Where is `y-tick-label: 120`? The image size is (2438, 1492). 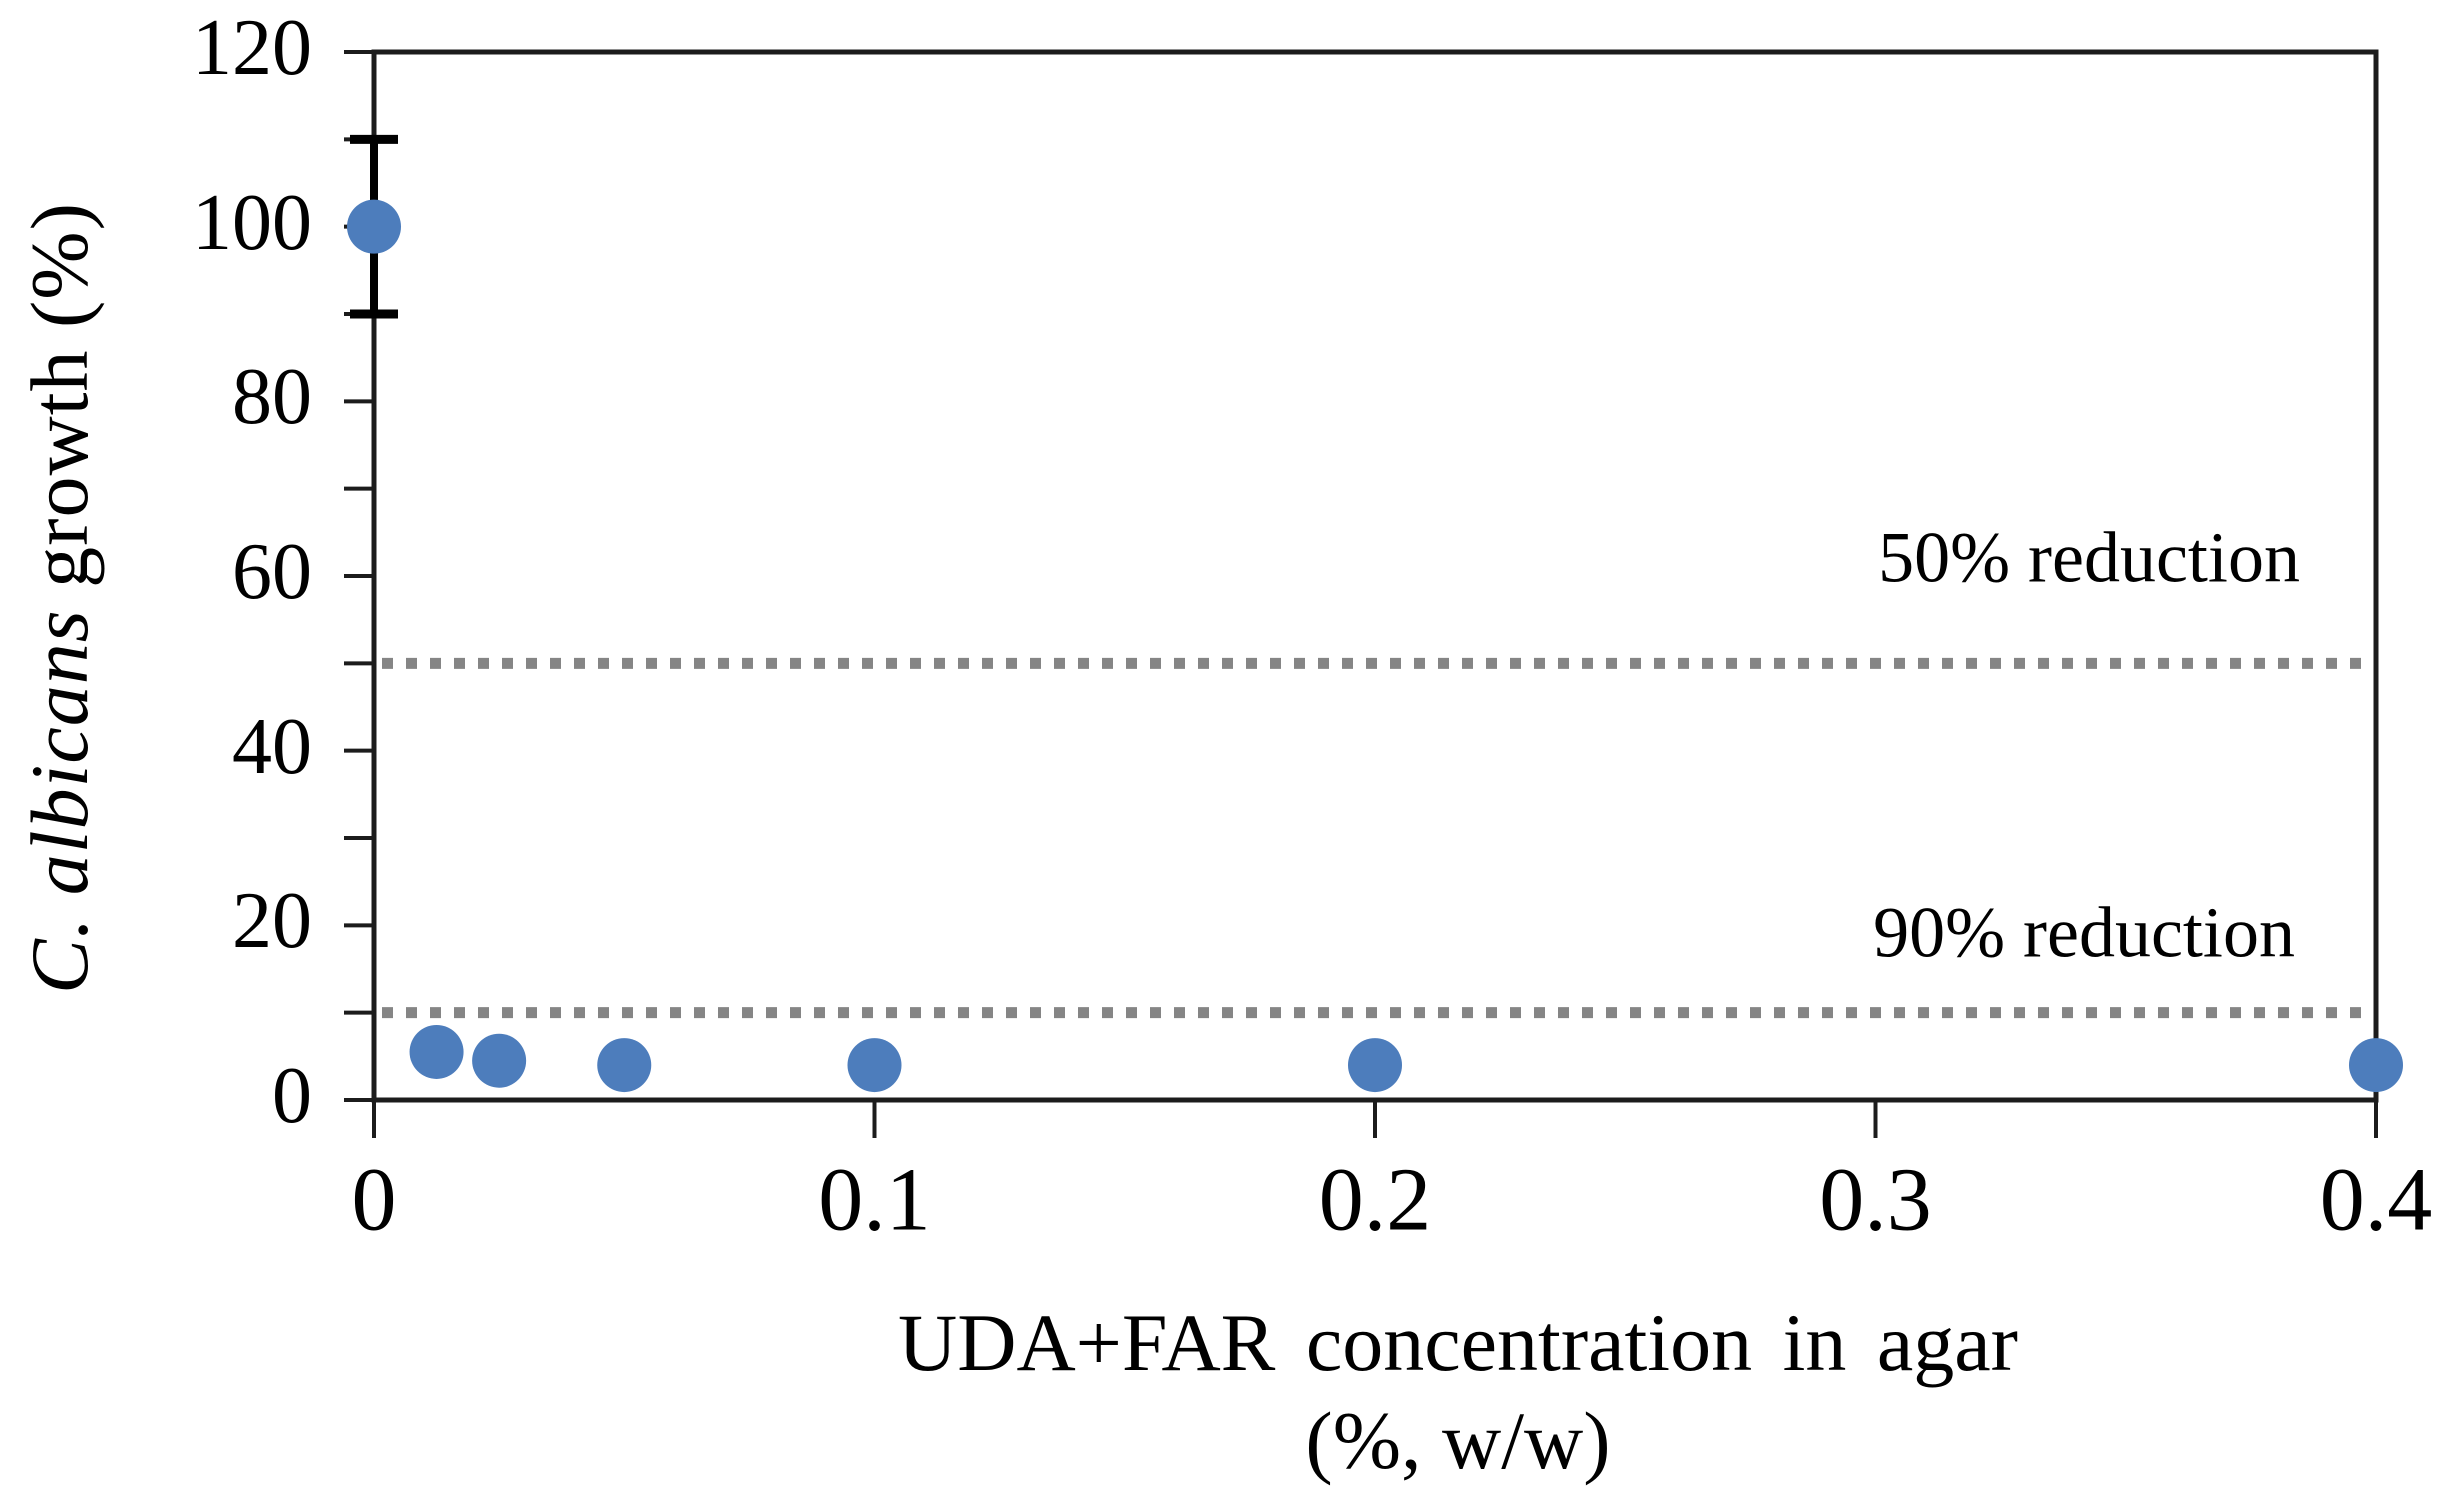 y-tick-label: 120 is located at coordinates (252, 47).